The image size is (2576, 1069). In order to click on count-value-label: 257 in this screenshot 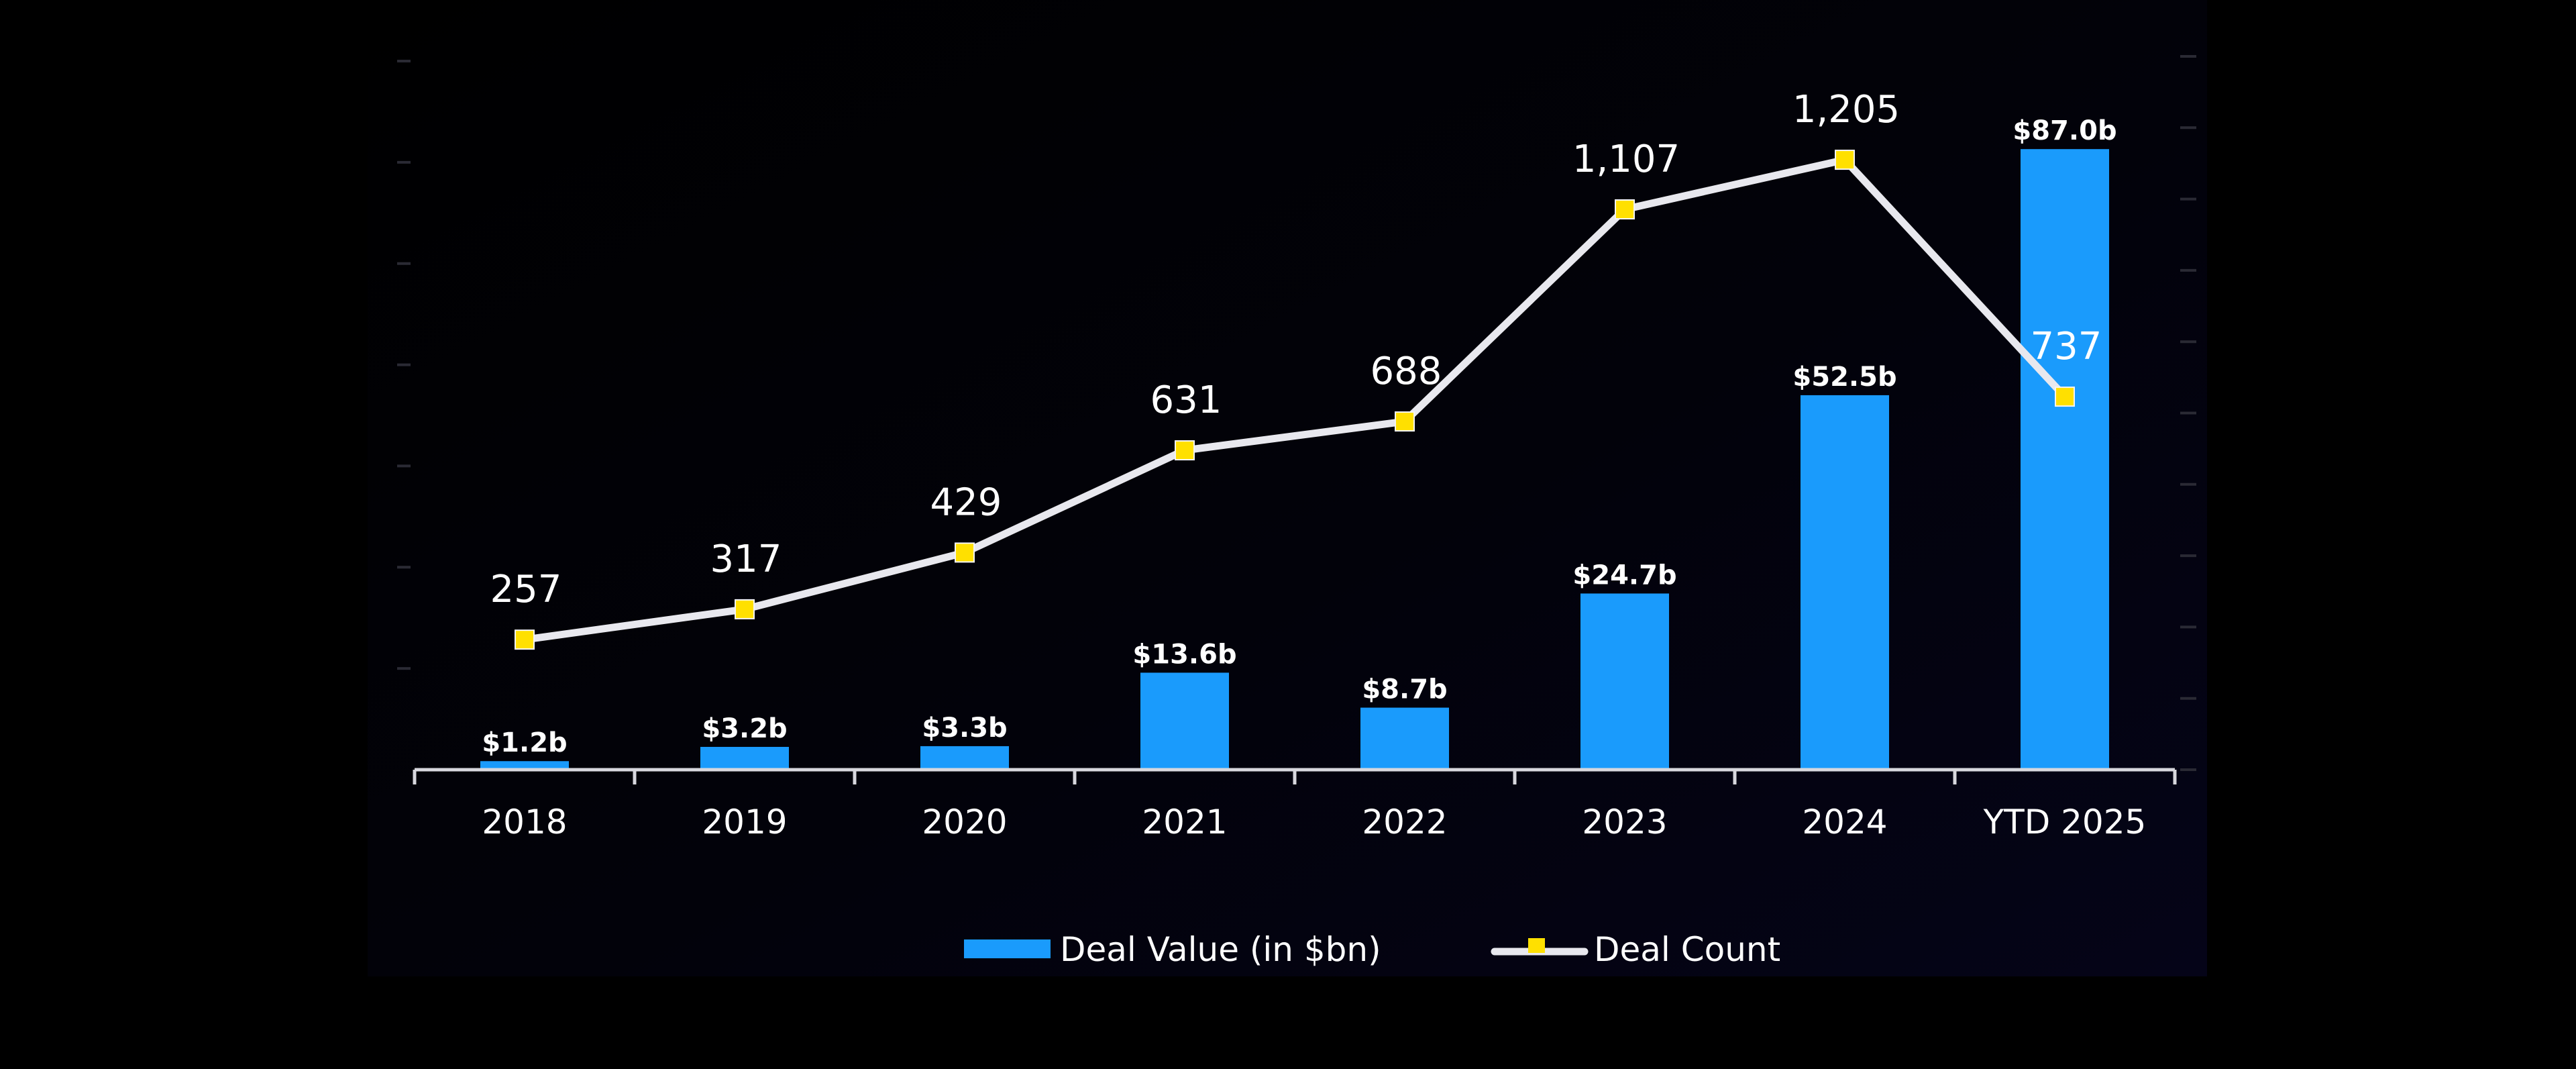, I will do `click(526, 589)`.